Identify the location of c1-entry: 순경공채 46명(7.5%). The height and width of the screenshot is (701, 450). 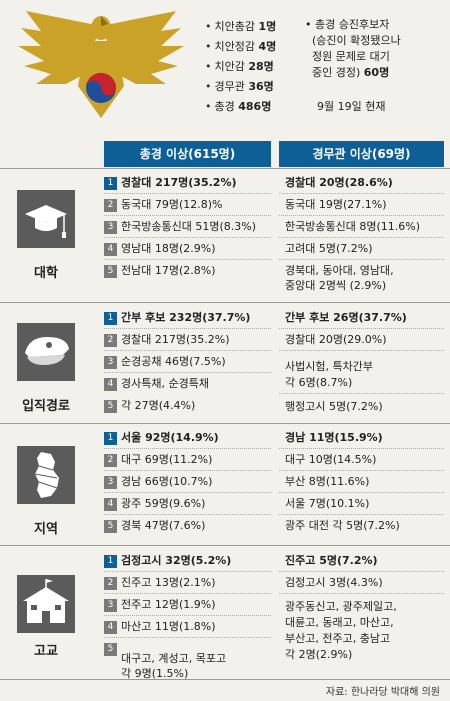
(173, 361).